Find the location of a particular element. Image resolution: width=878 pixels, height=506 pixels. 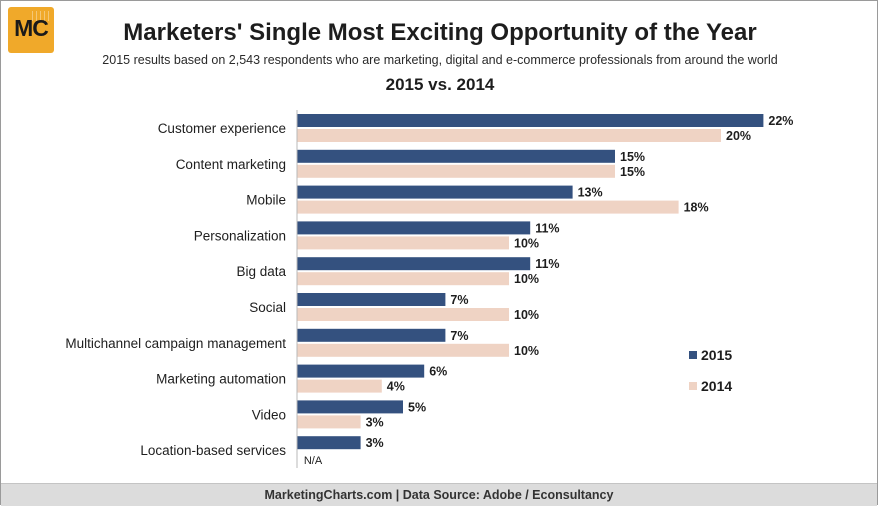

value-label: 13% is located at coordinates (590, 193).